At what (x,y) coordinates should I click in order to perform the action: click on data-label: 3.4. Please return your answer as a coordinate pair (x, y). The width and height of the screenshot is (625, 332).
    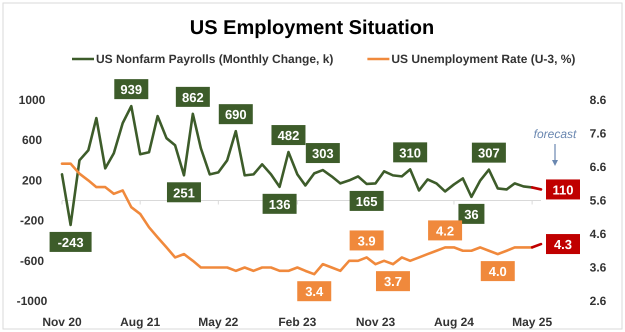
    Looking at the image, I should click on (314, 292).